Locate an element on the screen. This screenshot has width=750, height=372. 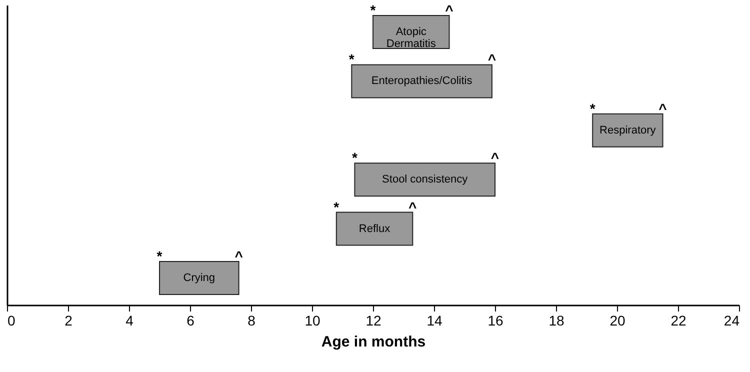
x-tick-label: 20 is located at coordinates (618, 320).